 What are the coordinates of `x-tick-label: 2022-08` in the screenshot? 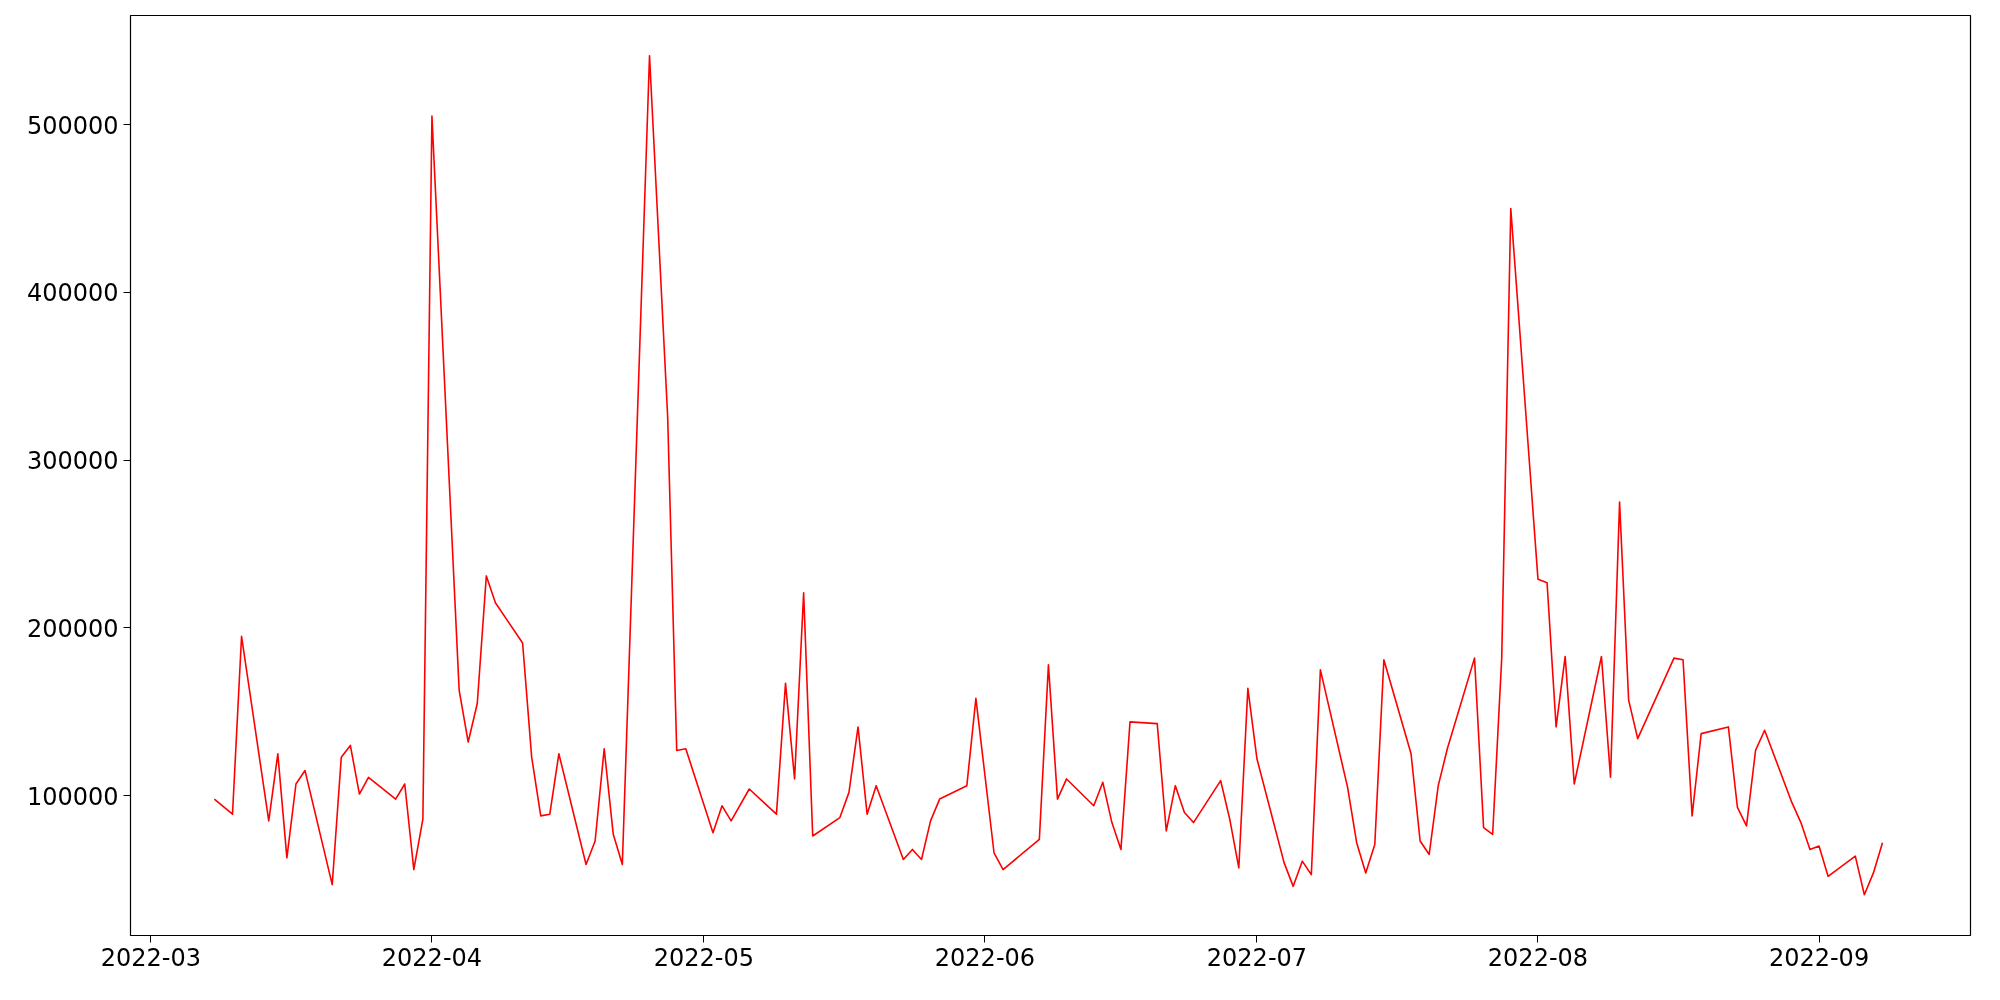 It's located at (1538, 957).